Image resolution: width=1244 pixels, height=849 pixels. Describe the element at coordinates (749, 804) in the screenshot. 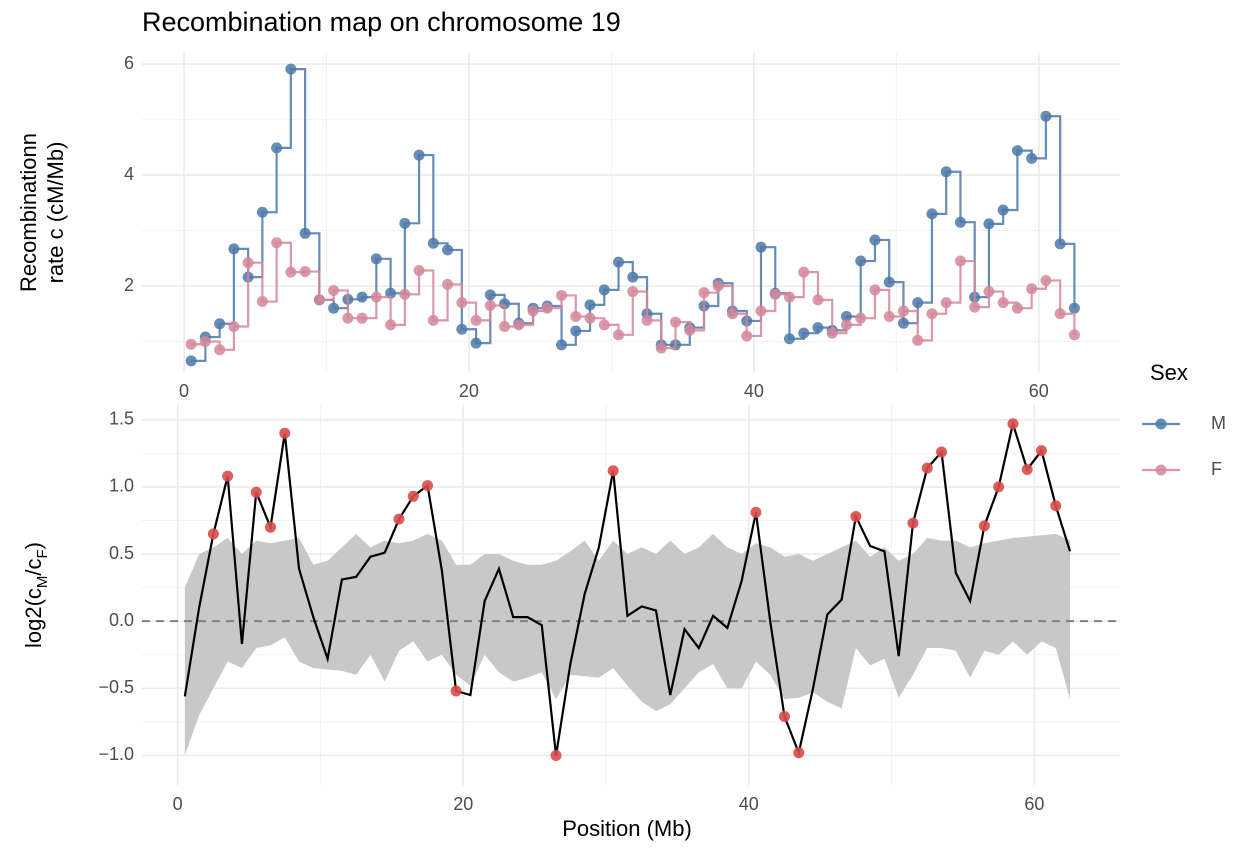

I see `x-tick-label: 40` at that location.